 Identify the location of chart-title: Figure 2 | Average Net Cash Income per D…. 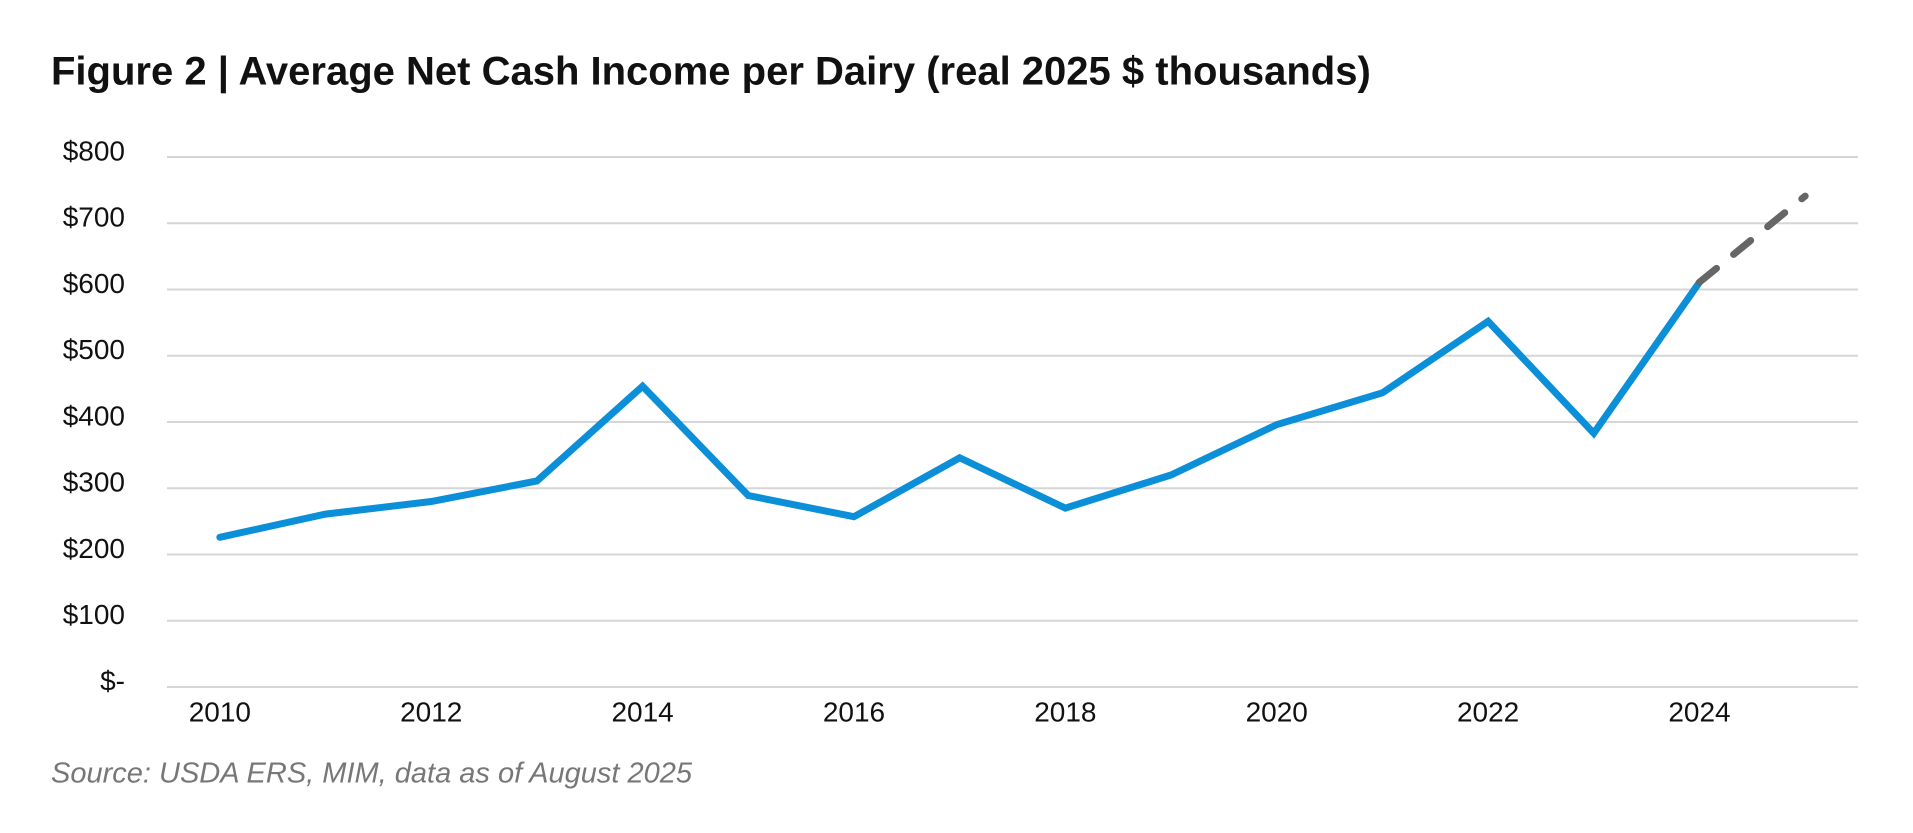
(711, 72).